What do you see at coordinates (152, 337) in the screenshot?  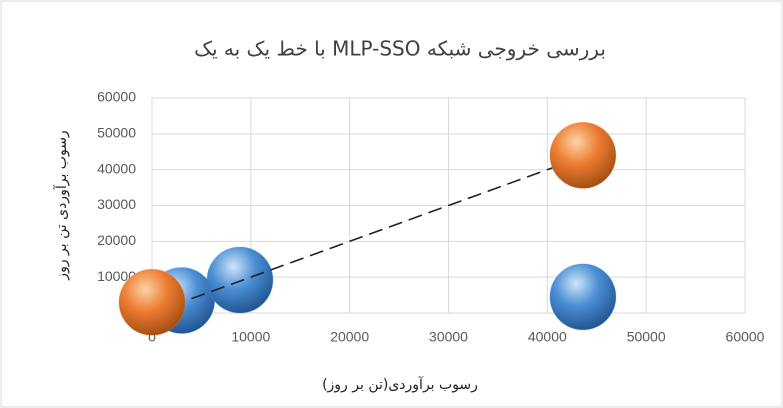 I see `x-tick-label: 0` at bounding box center [152, 337].